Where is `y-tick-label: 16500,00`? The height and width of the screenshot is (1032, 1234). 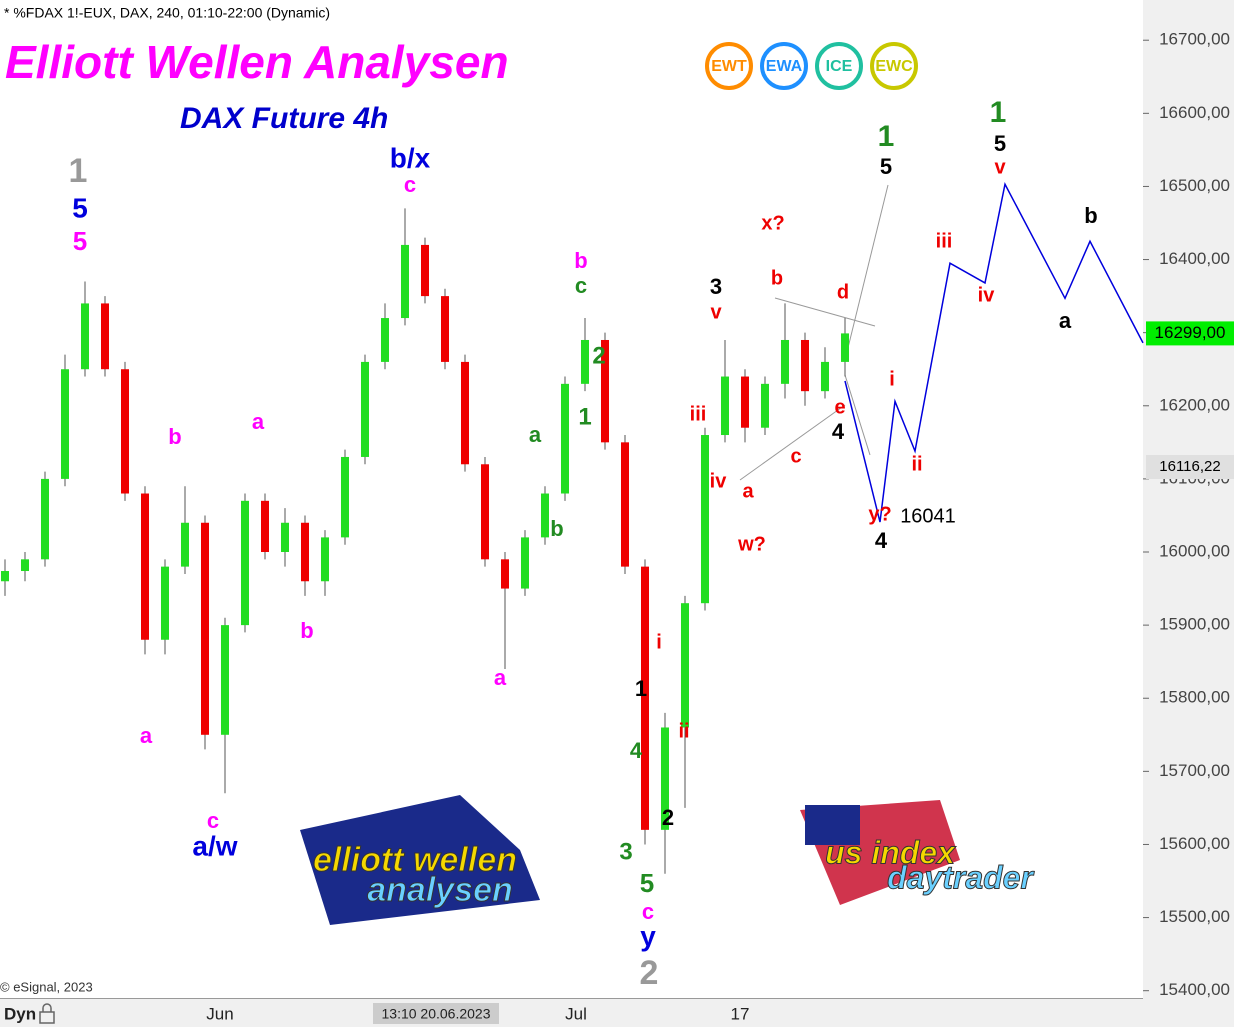
y-tick-label: 16500,00 is located at coordinates (1194, 185).